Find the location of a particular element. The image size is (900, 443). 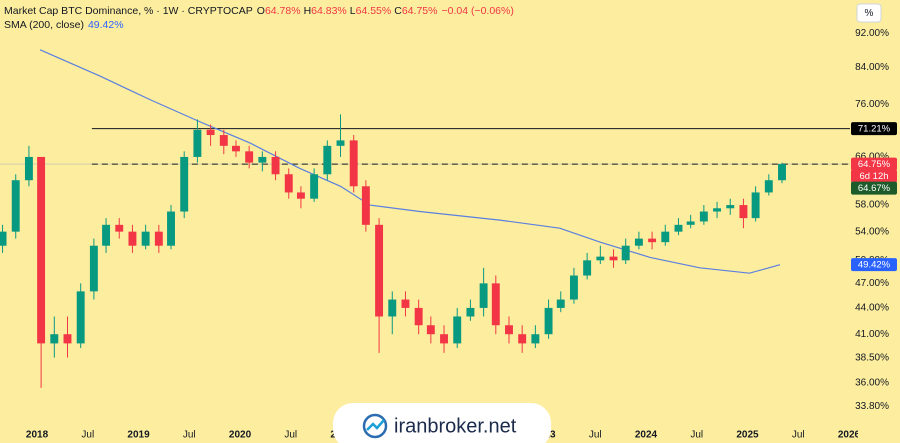

y-tick-label: 66.00% is located at coordinates (872, 157).